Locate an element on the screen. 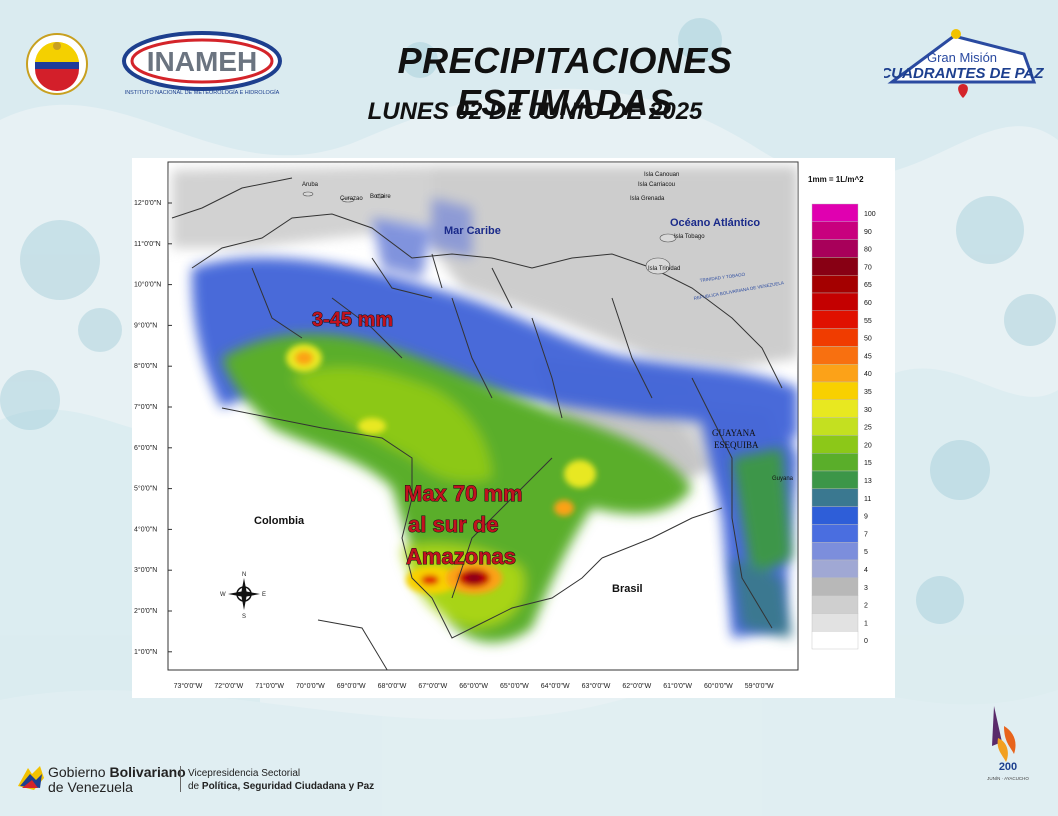 The width and height of the screenshot is (1058, 816). annotations: 3-45 mm Max 70 mm al sur de Amazonas is located at coordinates (418, 439).